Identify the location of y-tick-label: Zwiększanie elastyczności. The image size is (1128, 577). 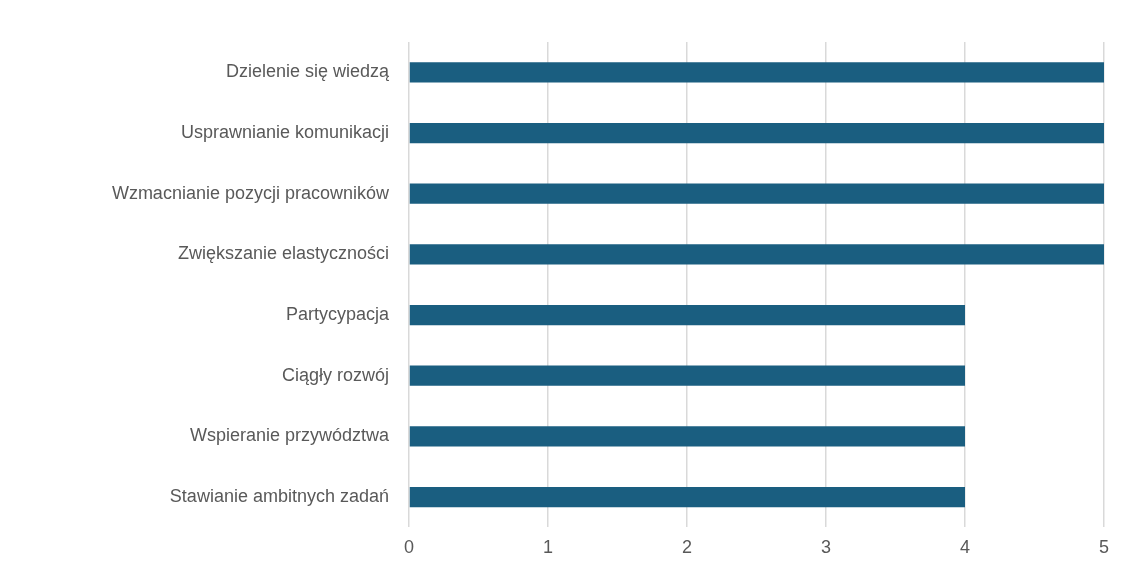
(283, 253).